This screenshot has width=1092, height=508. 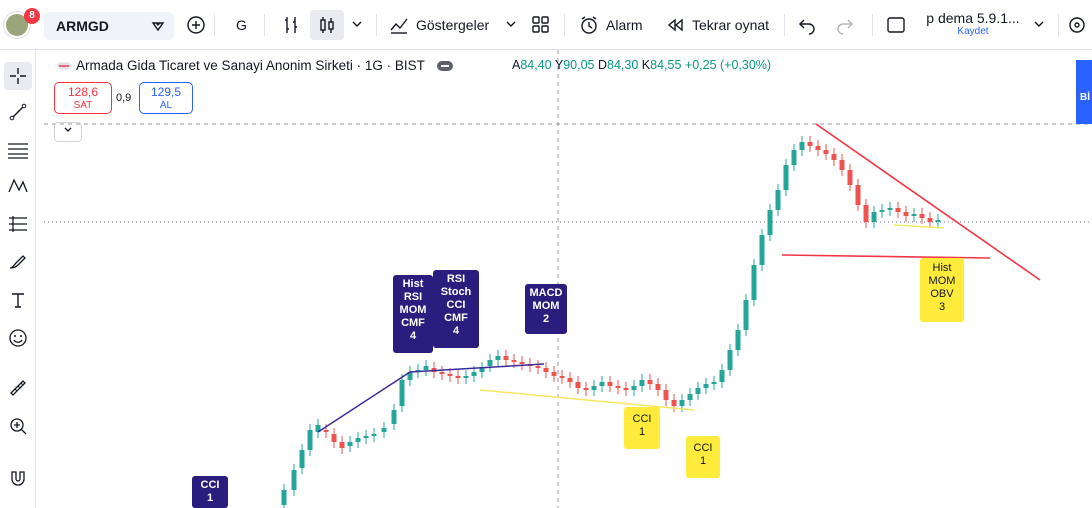 What do you see at coordinates (646, 65) in the screenshot?
I see `close-key: K` at bounding box center [646, 65].